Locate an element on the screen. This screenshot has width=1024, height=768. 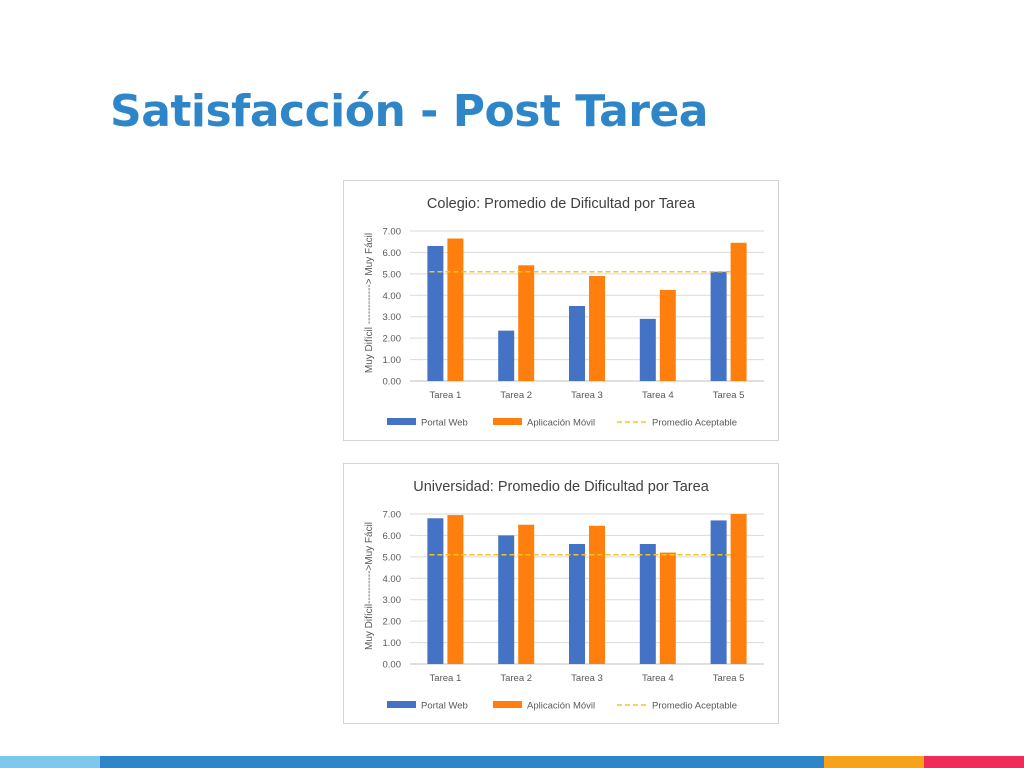
chart1-legend-portal-web-label: Portal Web is located at coordinates (444, 423).